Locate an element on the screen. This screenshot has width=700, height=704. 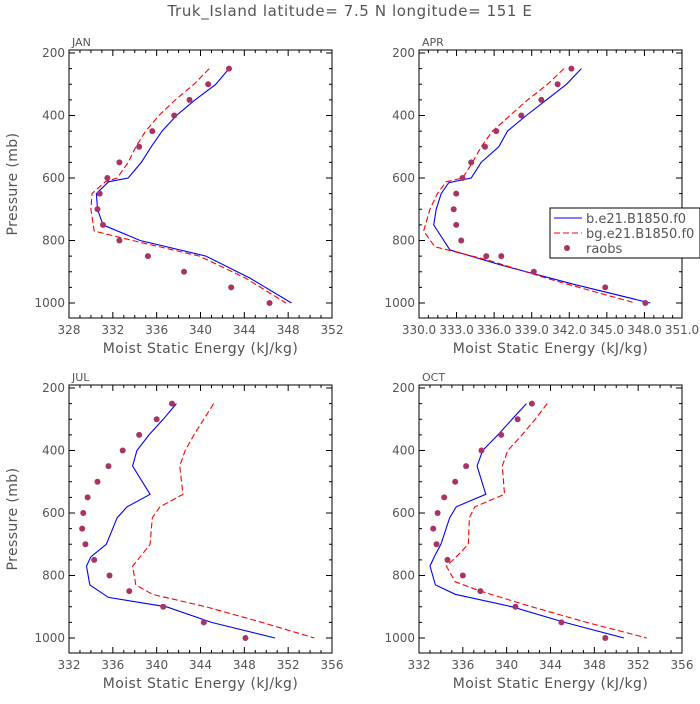
panel-apr-ytick-label: 800 is located at coordinates (403, 241).